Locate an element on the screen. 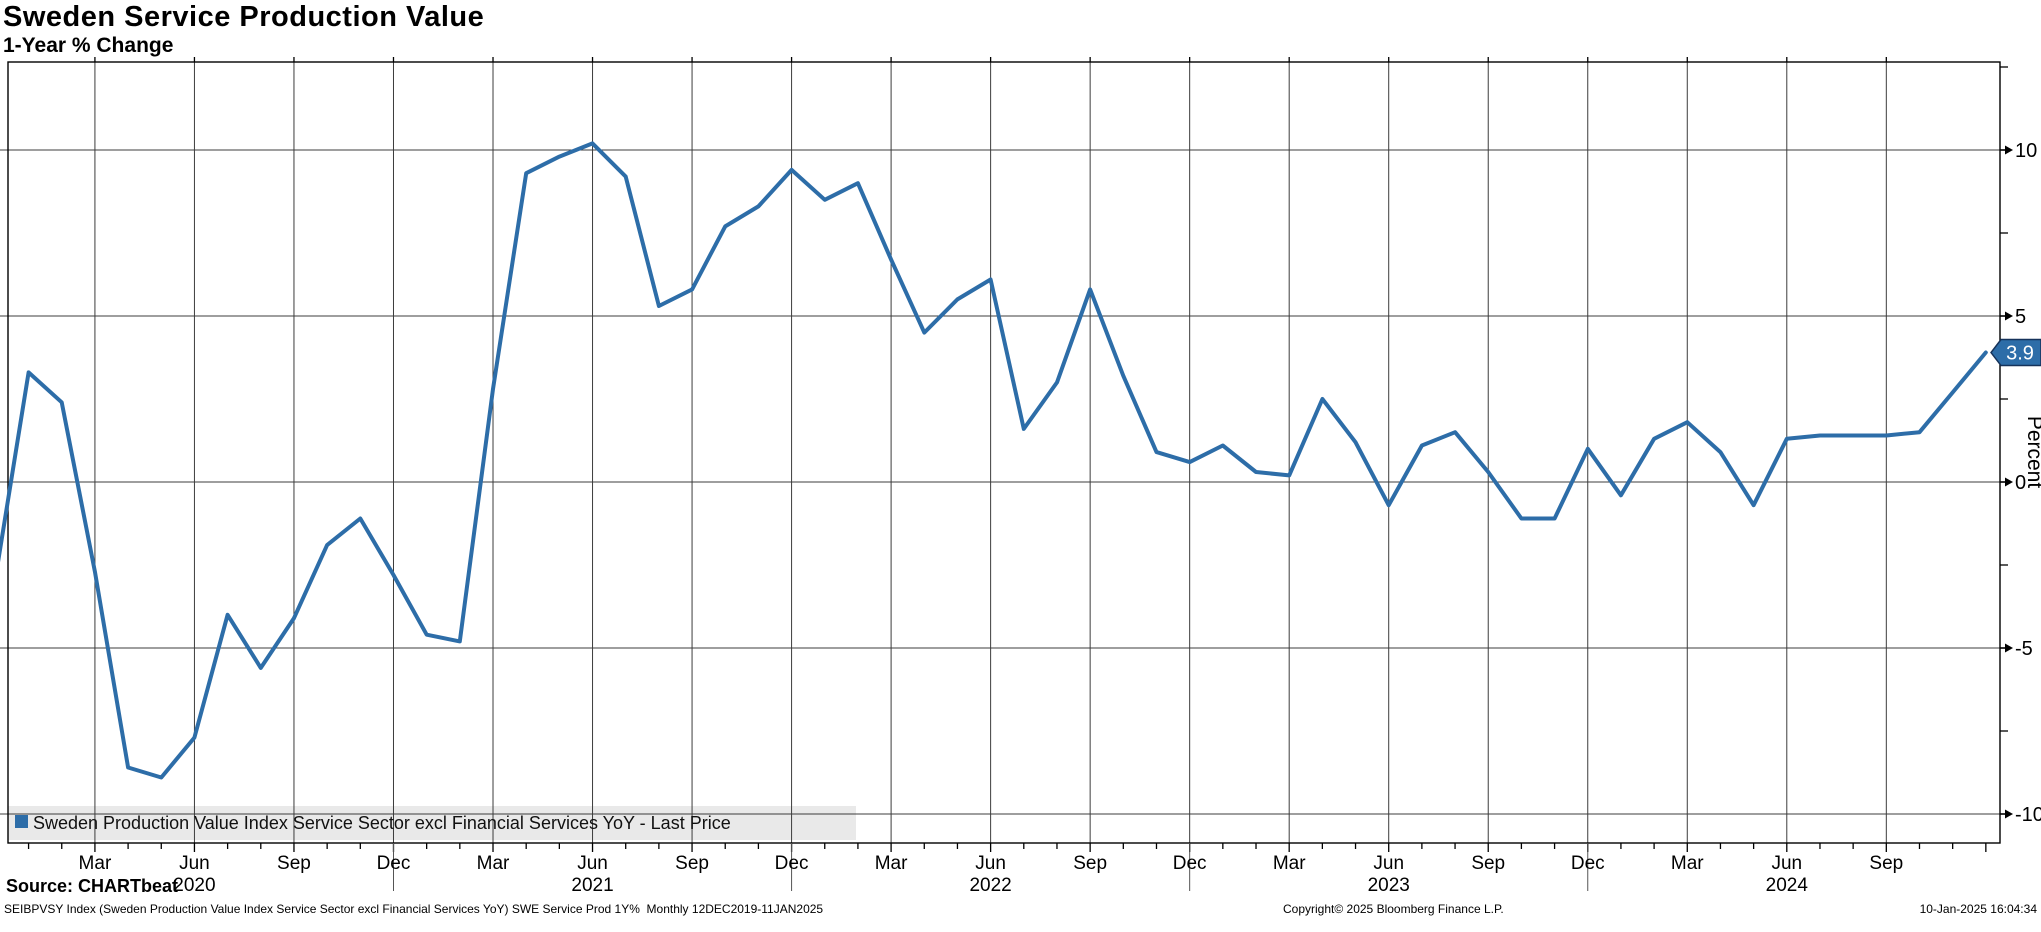 Image resolution: width=2041 pixels, height=932 pixels. x-year-label: 2021 is located at coordinates (592, 885).